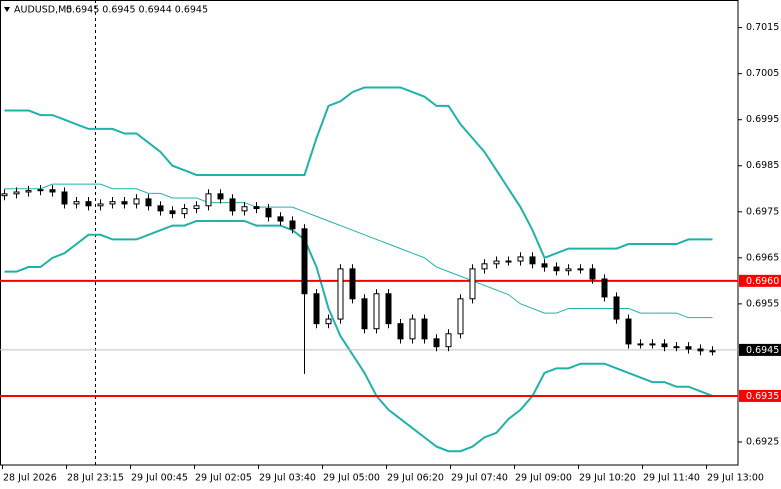 The height and width of the screenshot is (489, 781). What do you see at coordinates (479, 478) in the screenshot?
I see `x-tick-label: 29 Jul 07:40` at bounding box center [479, 478].